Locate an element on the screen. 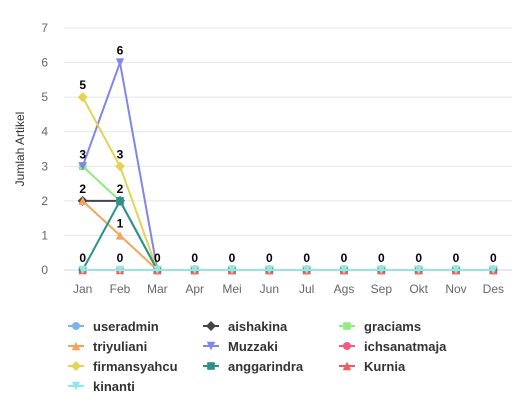  x-tick-label: Feb is located at coordinates (120, 289).